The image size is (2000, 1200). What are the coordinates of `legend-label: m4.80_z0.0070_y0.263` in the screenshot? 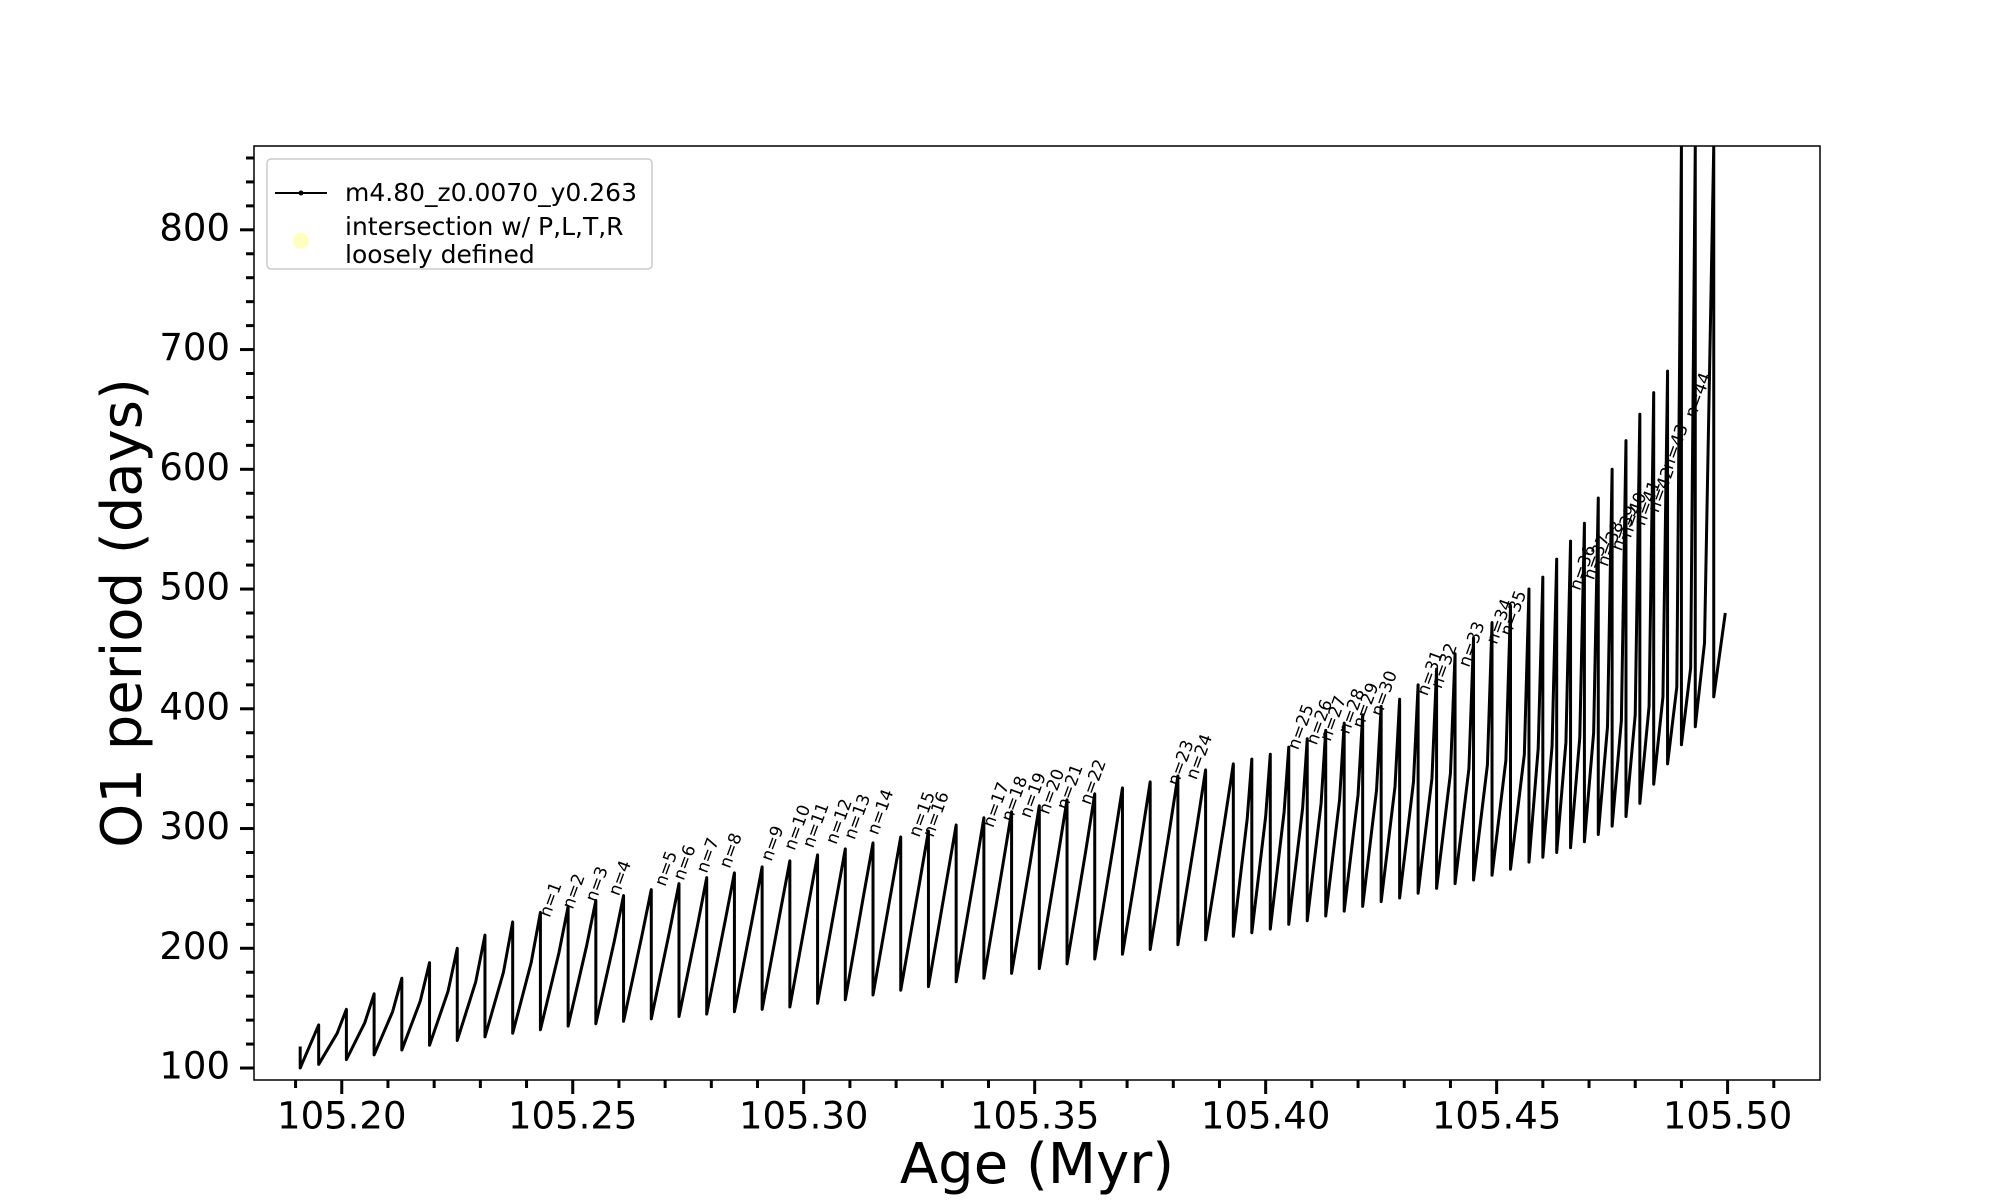 It's located at (491, 193).